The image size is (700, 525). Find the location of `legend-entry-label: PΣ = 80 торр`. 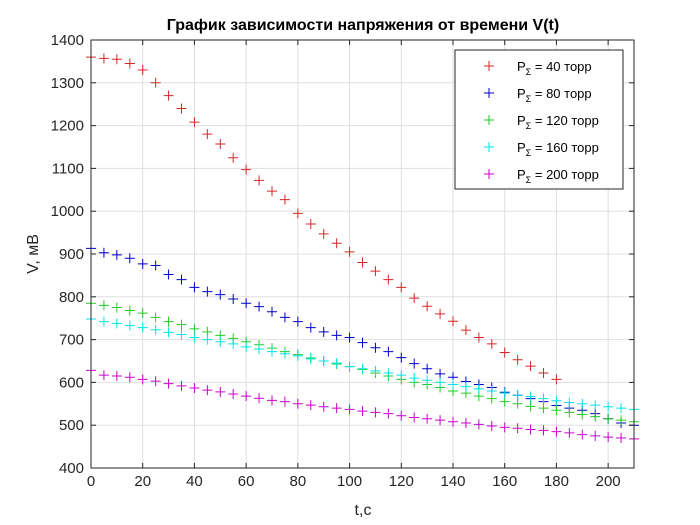

legend-entry-label: PΣ = 80 торр is located at coordinates (554, 95).